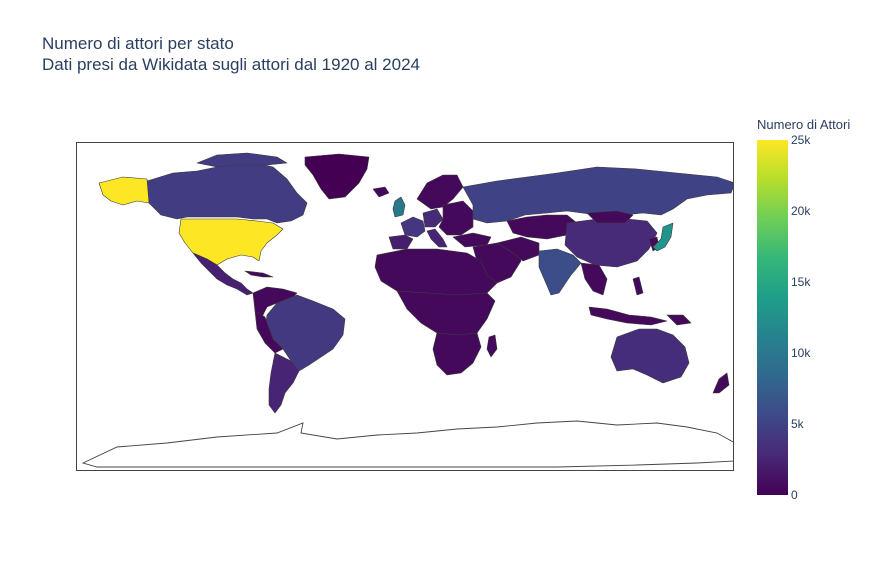 This screenshot has height=586, width=892. Describe the element at coordinates (794, 495) in the screenshot. I see `colorbar-tick-label: 0` at that location.